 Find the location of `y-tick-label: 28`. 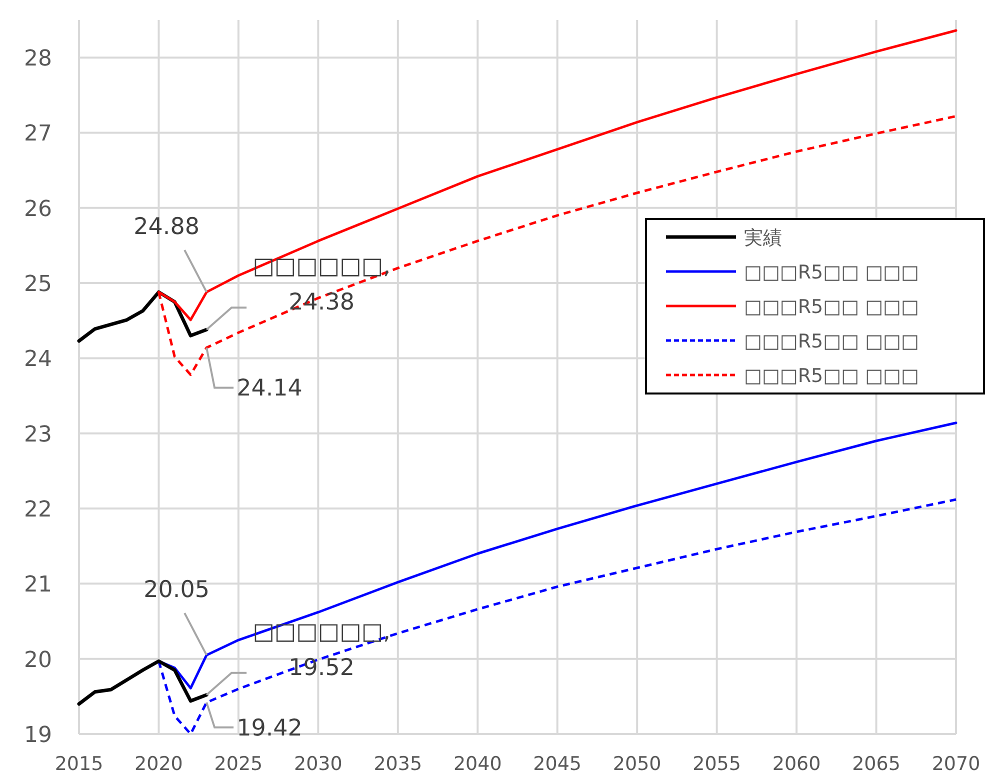

y-tick-label: 28 is located at coordinates (38, 59).